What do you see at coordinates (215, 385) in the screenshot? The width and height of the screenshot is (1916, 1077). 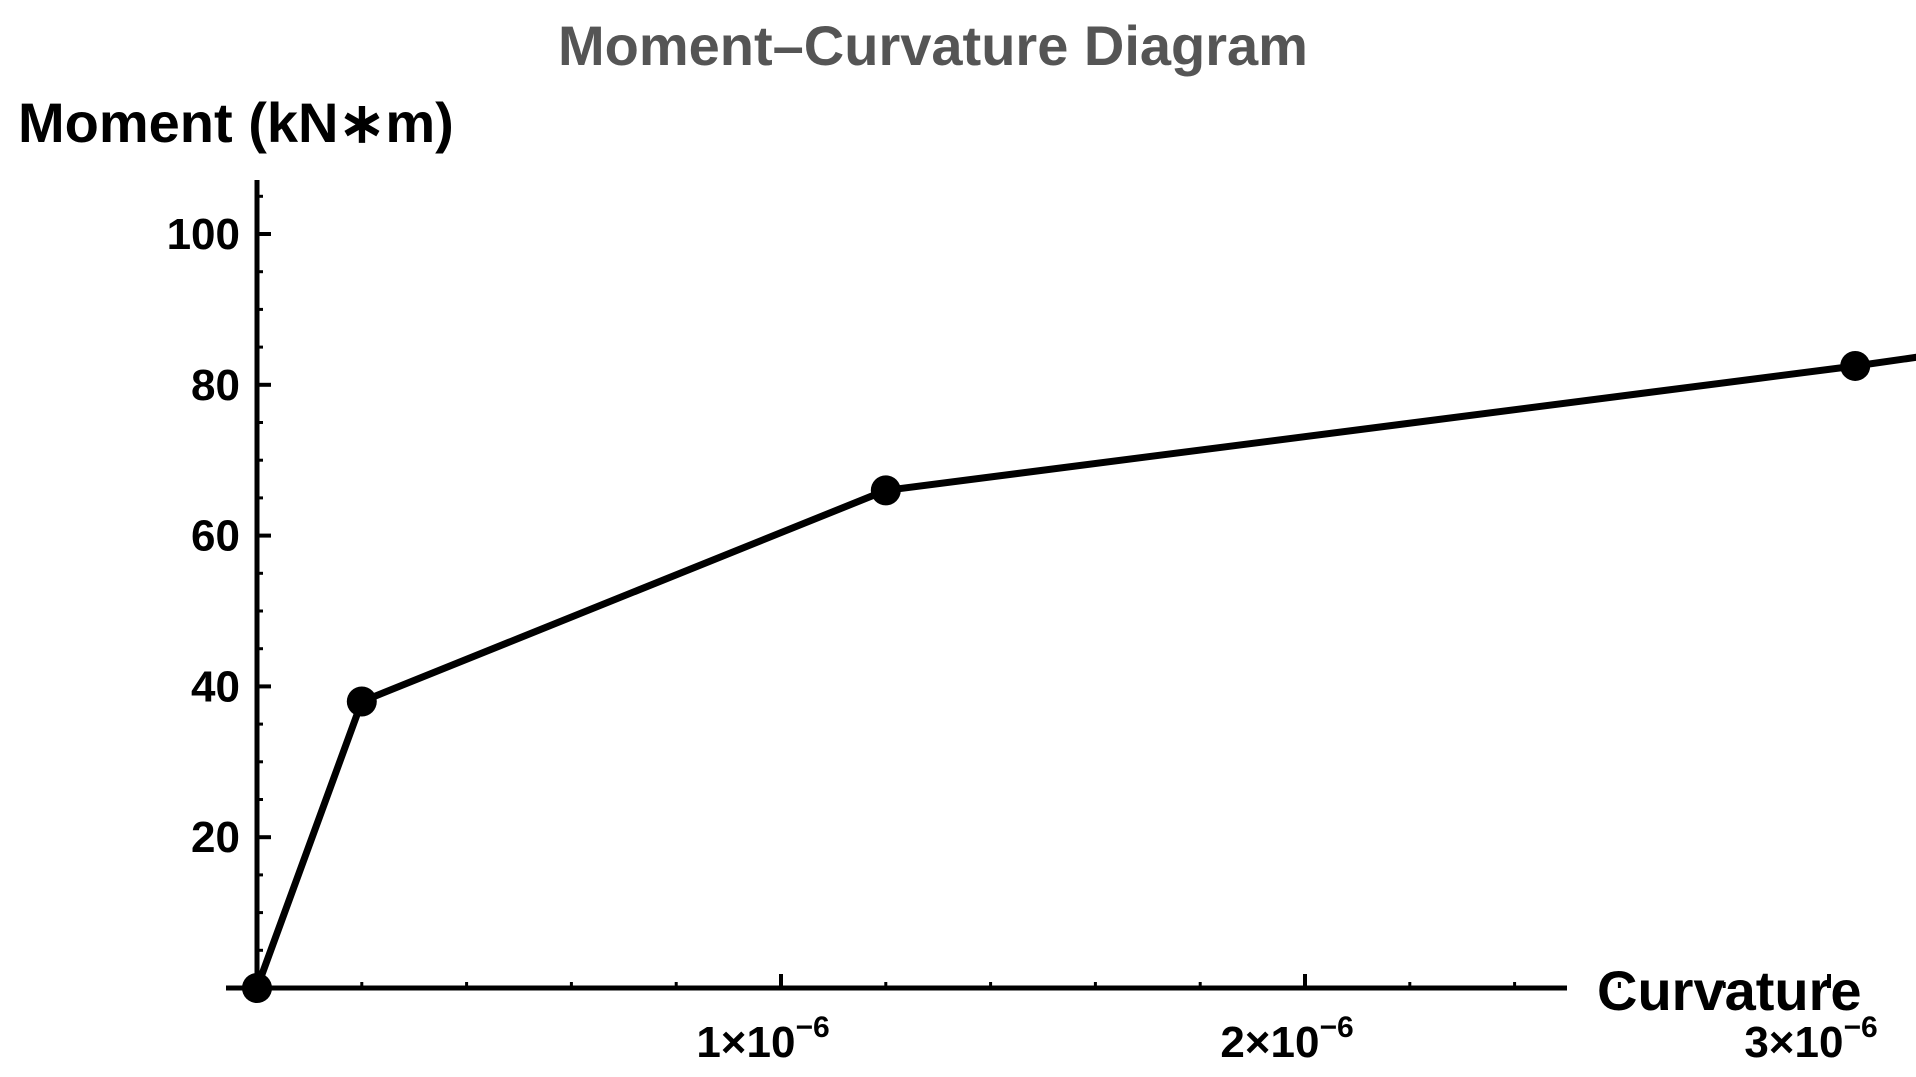 I see `y-tick-label: 80` at bounding box center [215, 385].